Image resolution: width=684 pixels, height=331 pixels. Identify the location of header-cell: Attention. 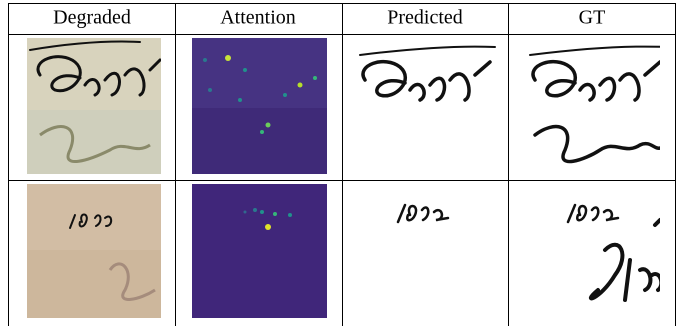
(258, 18).